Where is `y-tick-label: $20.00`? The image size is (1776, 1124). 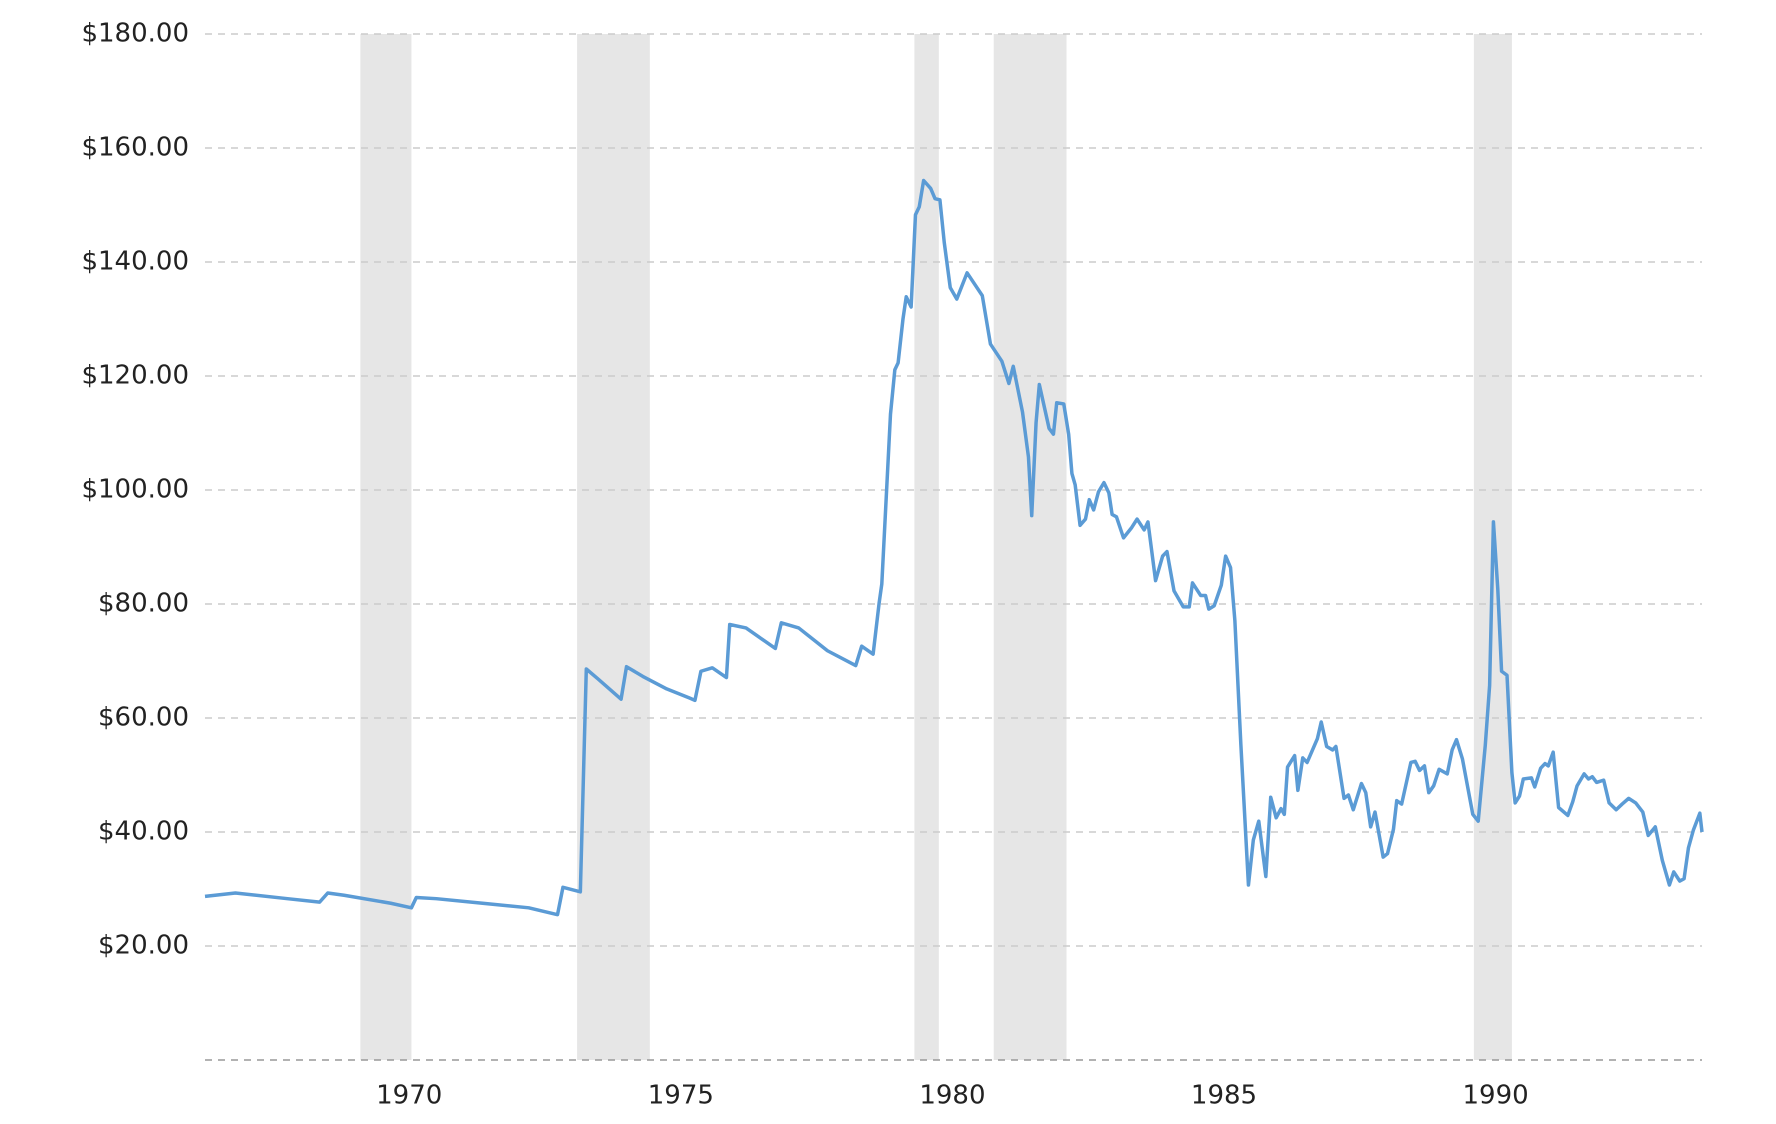 y-tick-label: $20.00 is located at coordinates (143, 946).